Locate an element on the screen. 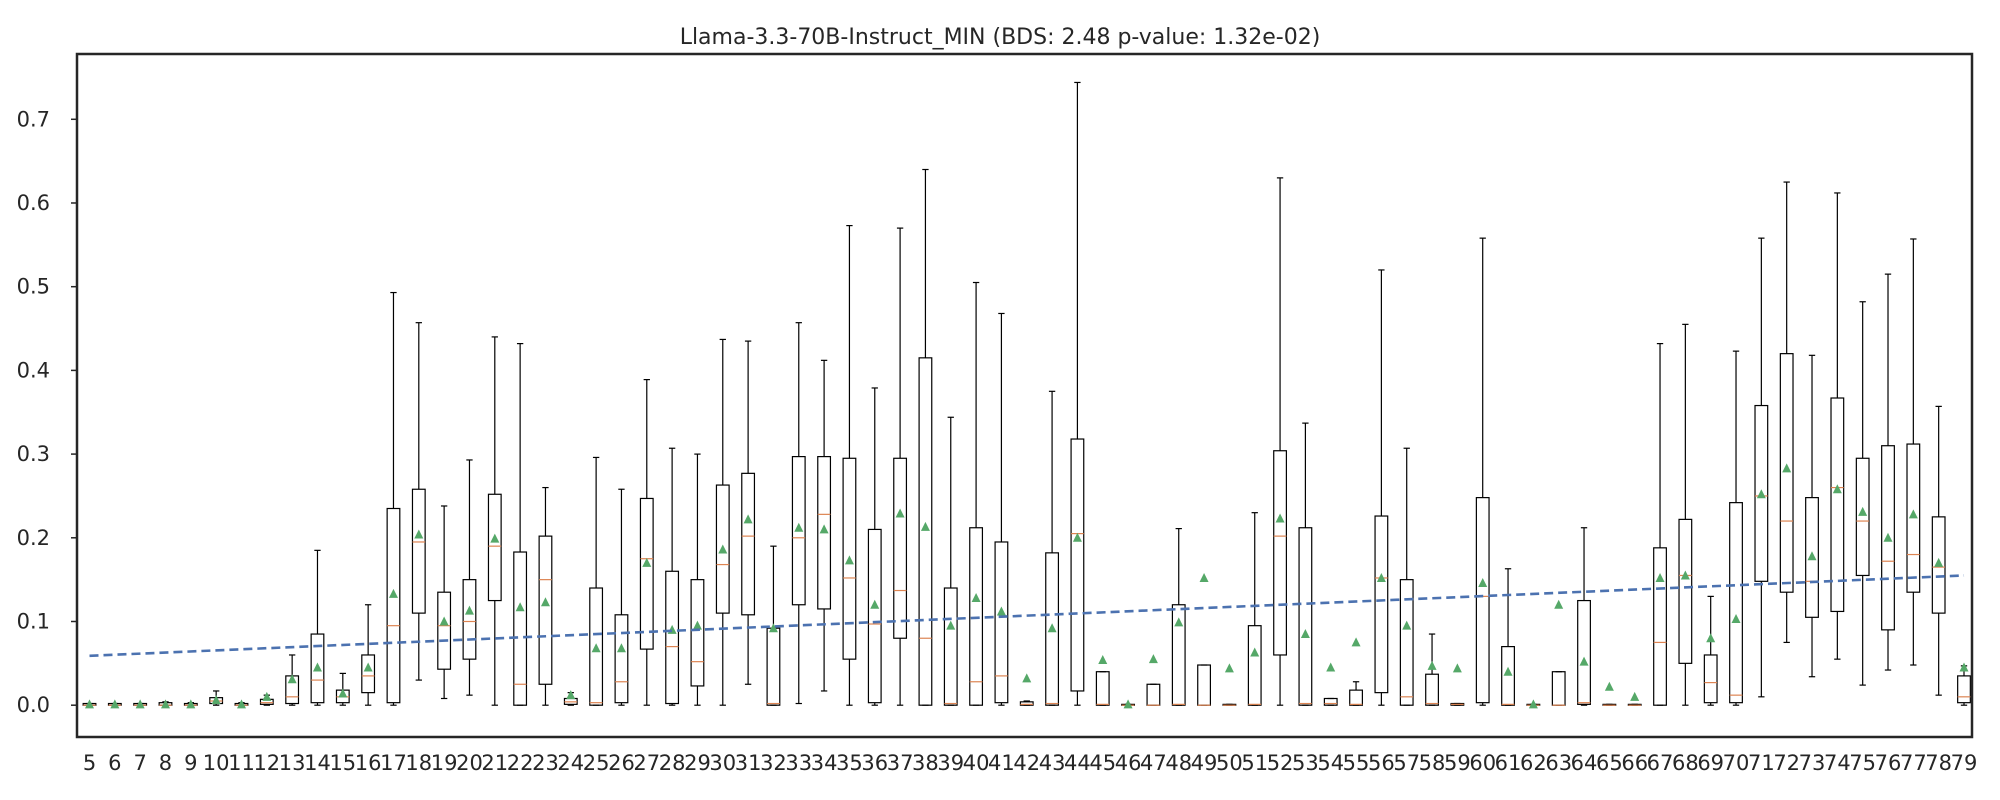  x-tick-label: 14 is located at coordinates (317, 763).